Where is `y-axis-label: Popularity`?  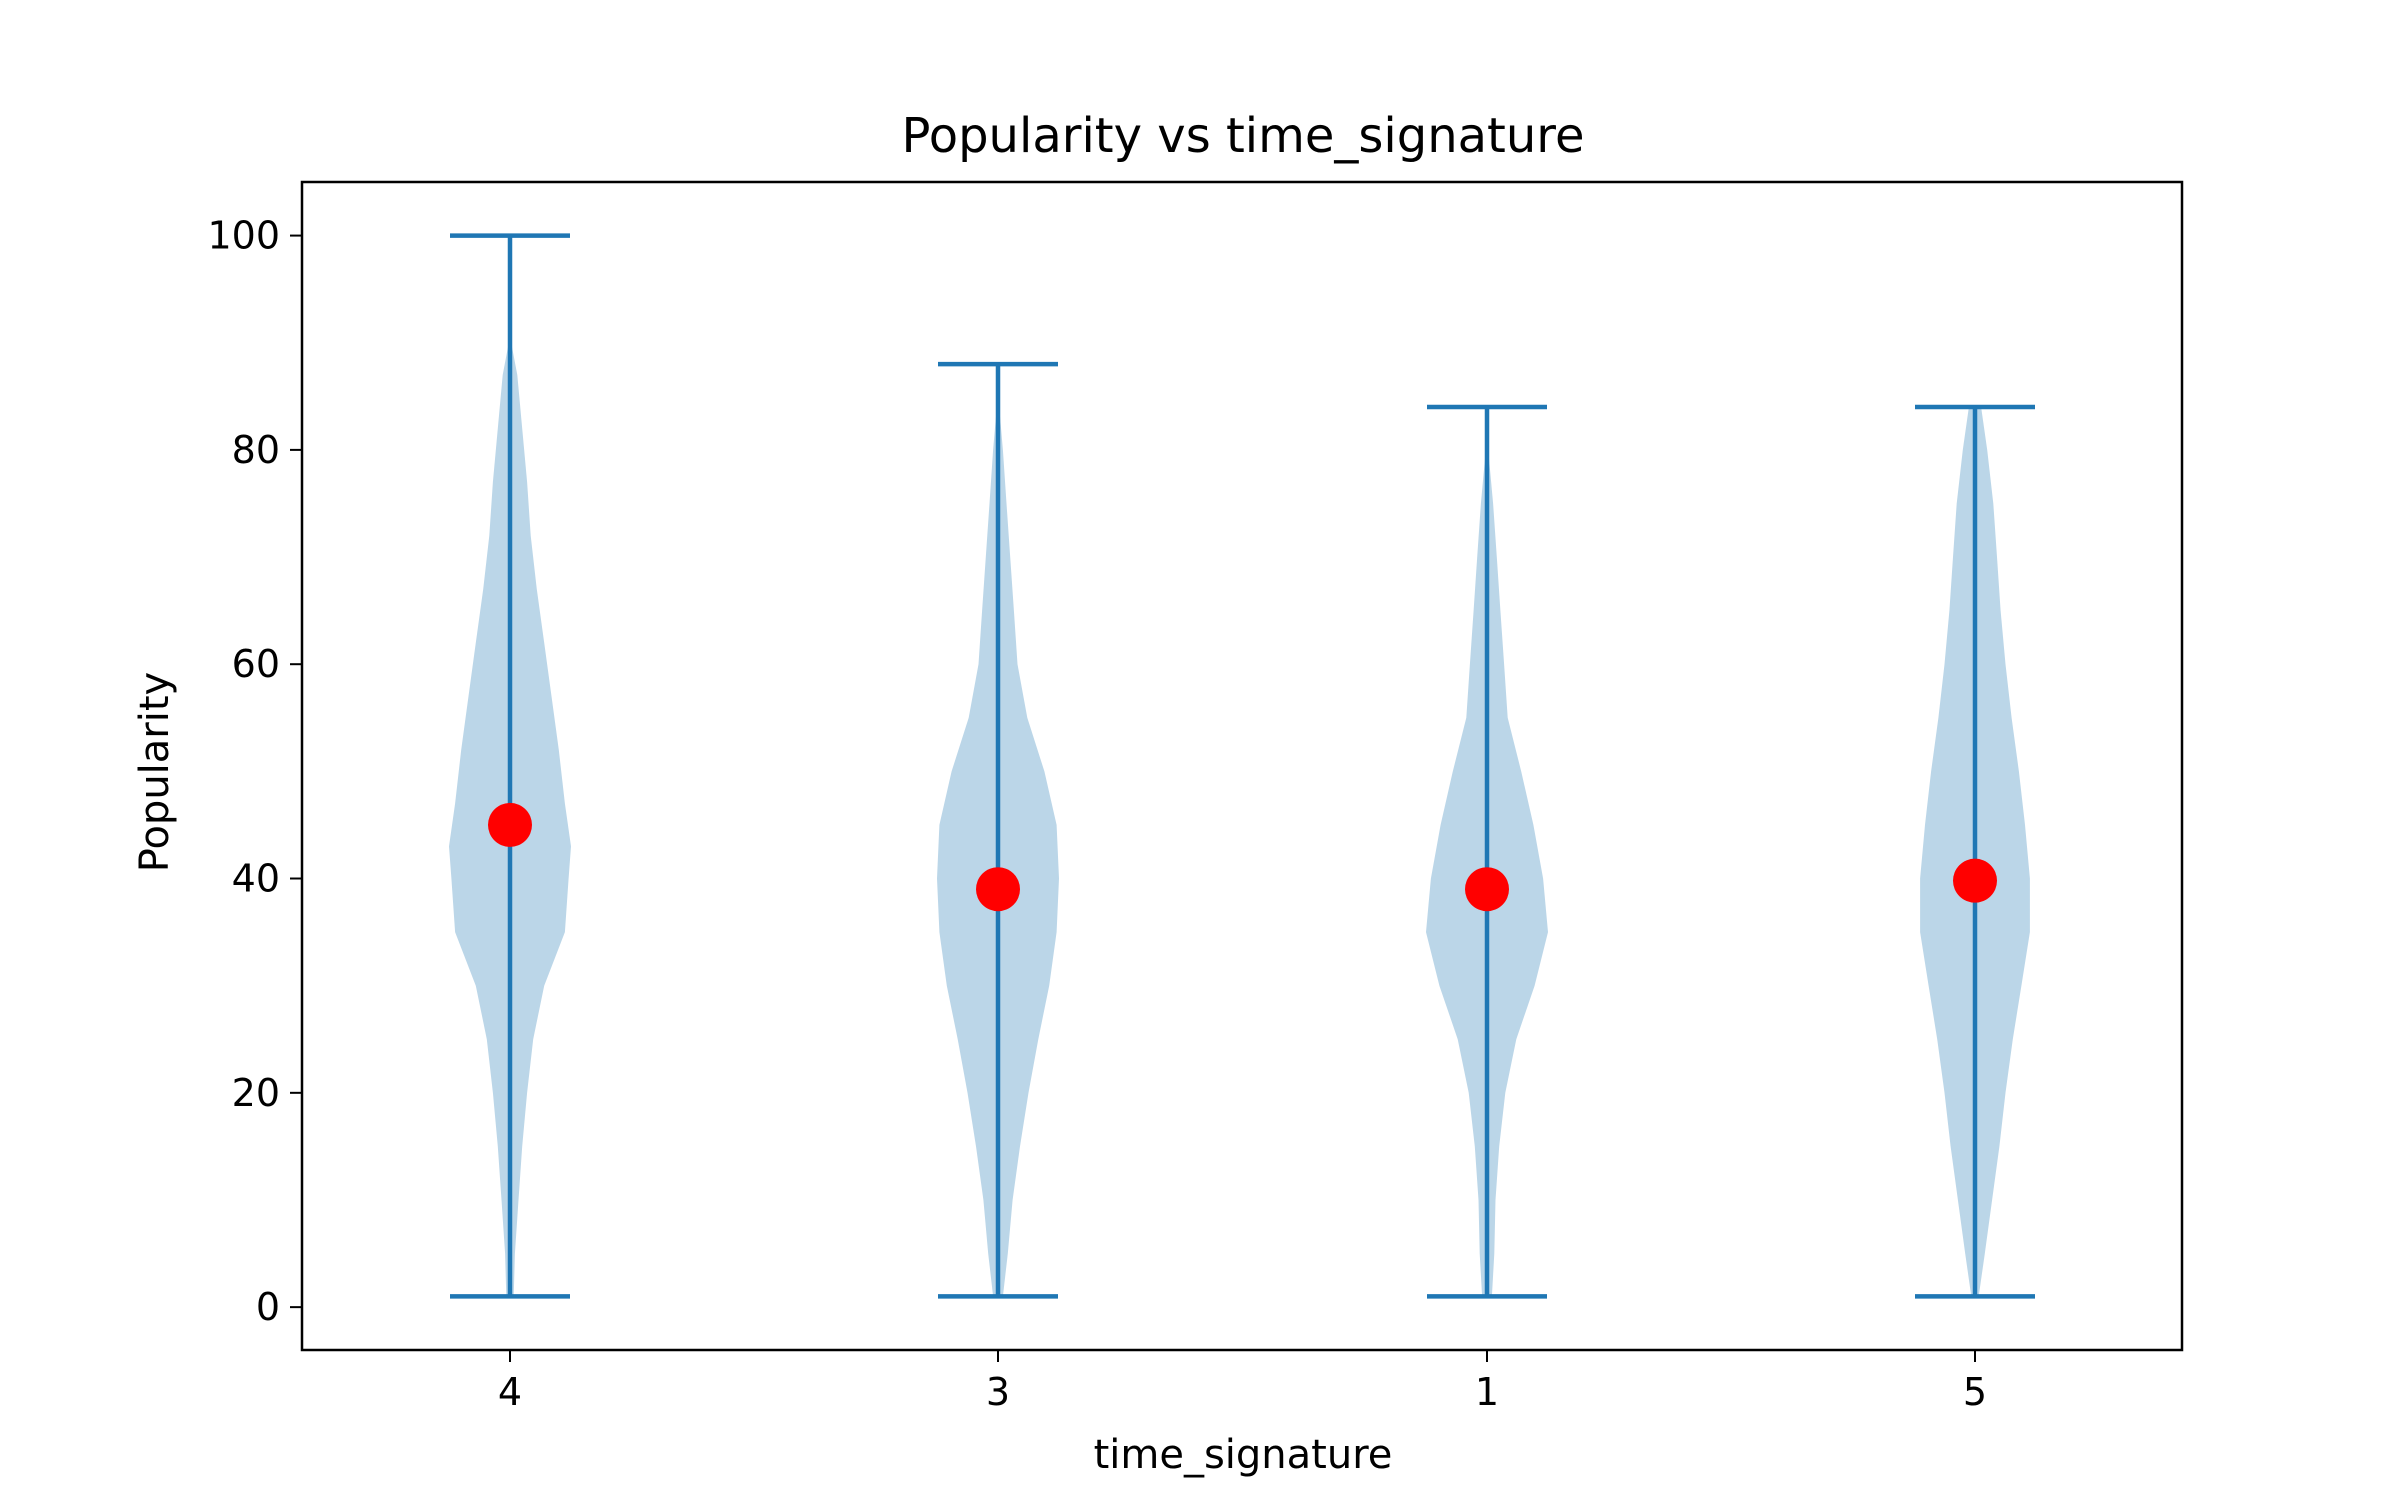 y-axis-label: Popularity is located at coordinates (155, 772).